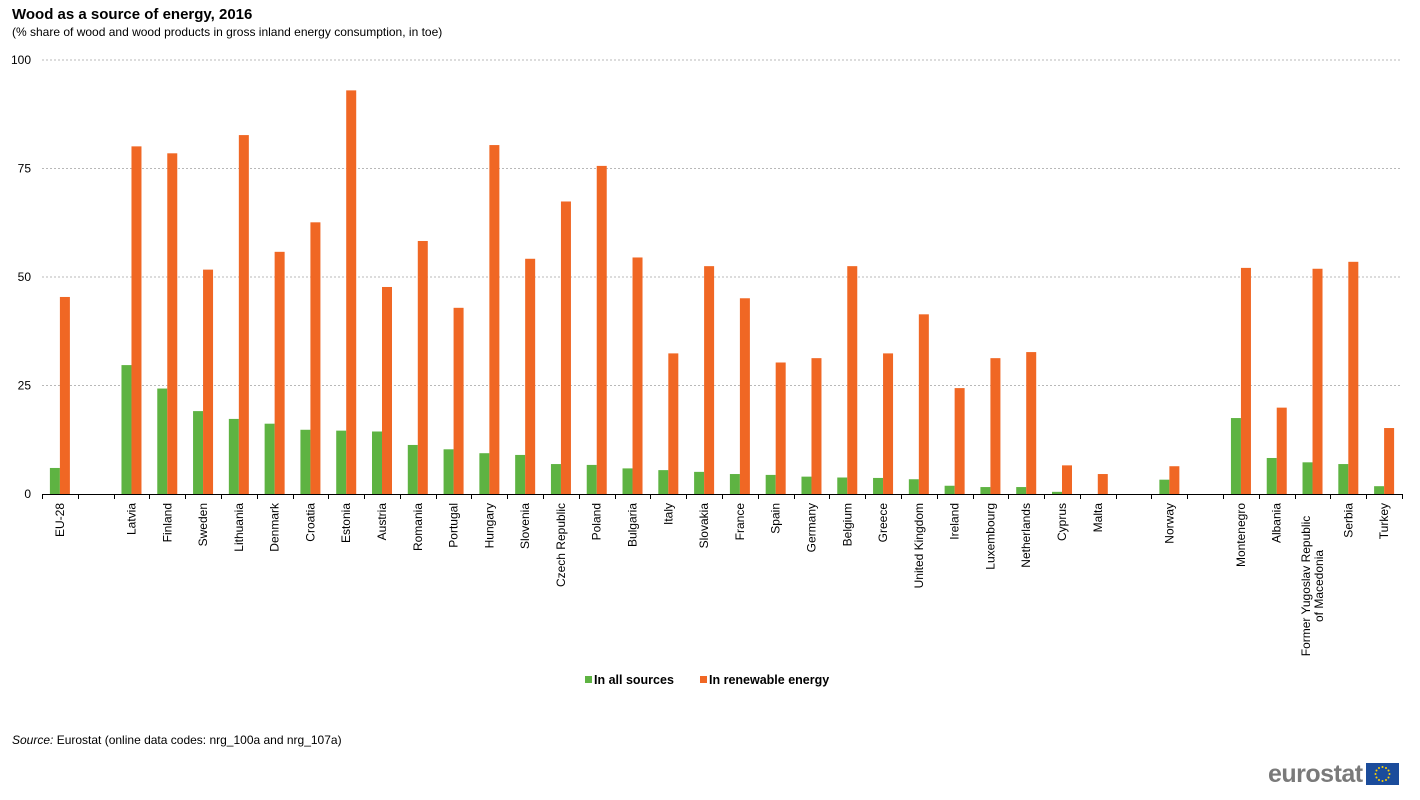 Image resolution: width=1420 pixels, height=800 pixels. Describe the element at coordinates (25, 169) in the screenshot. I see `y-tick-label: 75` at that location.